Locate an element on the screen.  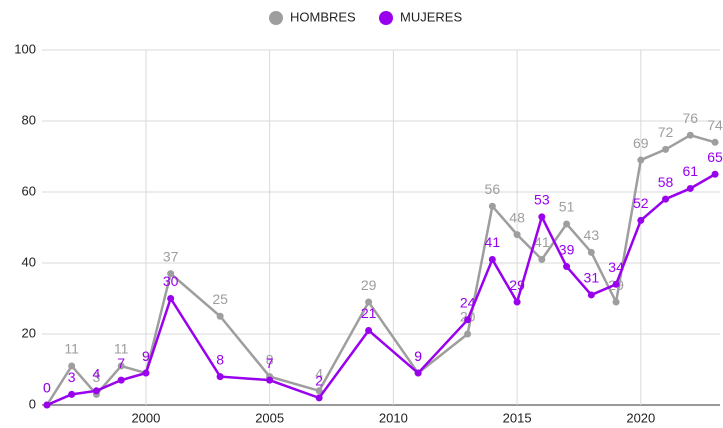
data-label: 43 is located at coordinates (592, 235).